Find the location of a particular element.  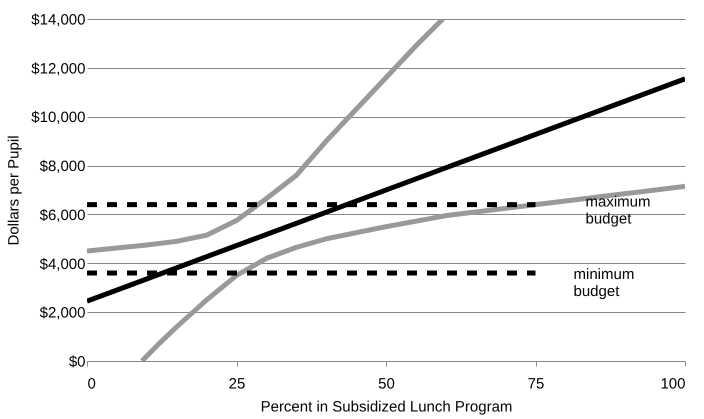

y-tick-label: $12,000 is located at coordinates (58, 69).